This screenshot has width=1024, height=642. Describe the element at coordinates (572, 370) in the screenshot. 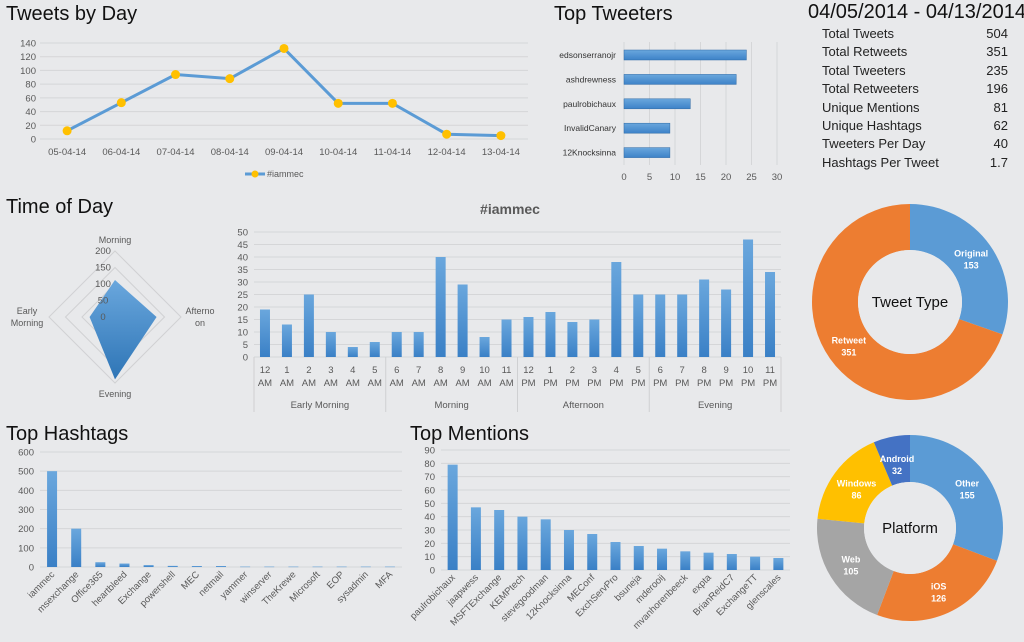

I see `x-tick-label: 2` at that location.